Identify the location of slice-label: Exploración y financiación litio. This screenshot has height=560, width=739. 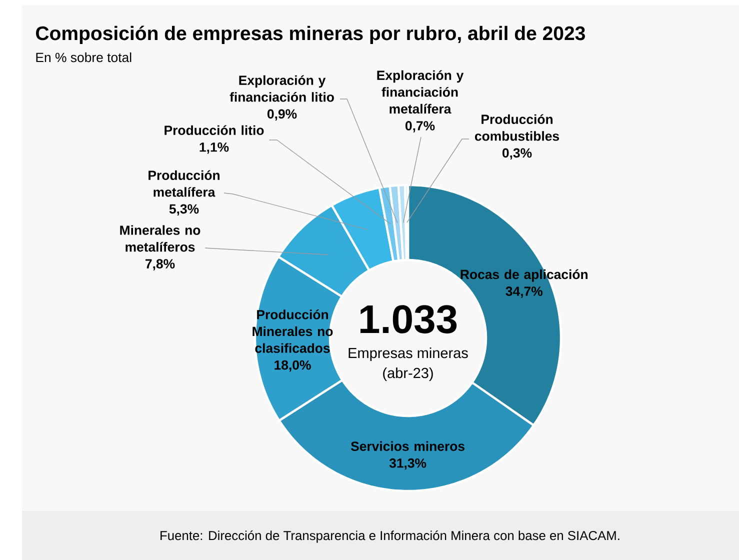
(282, 88).